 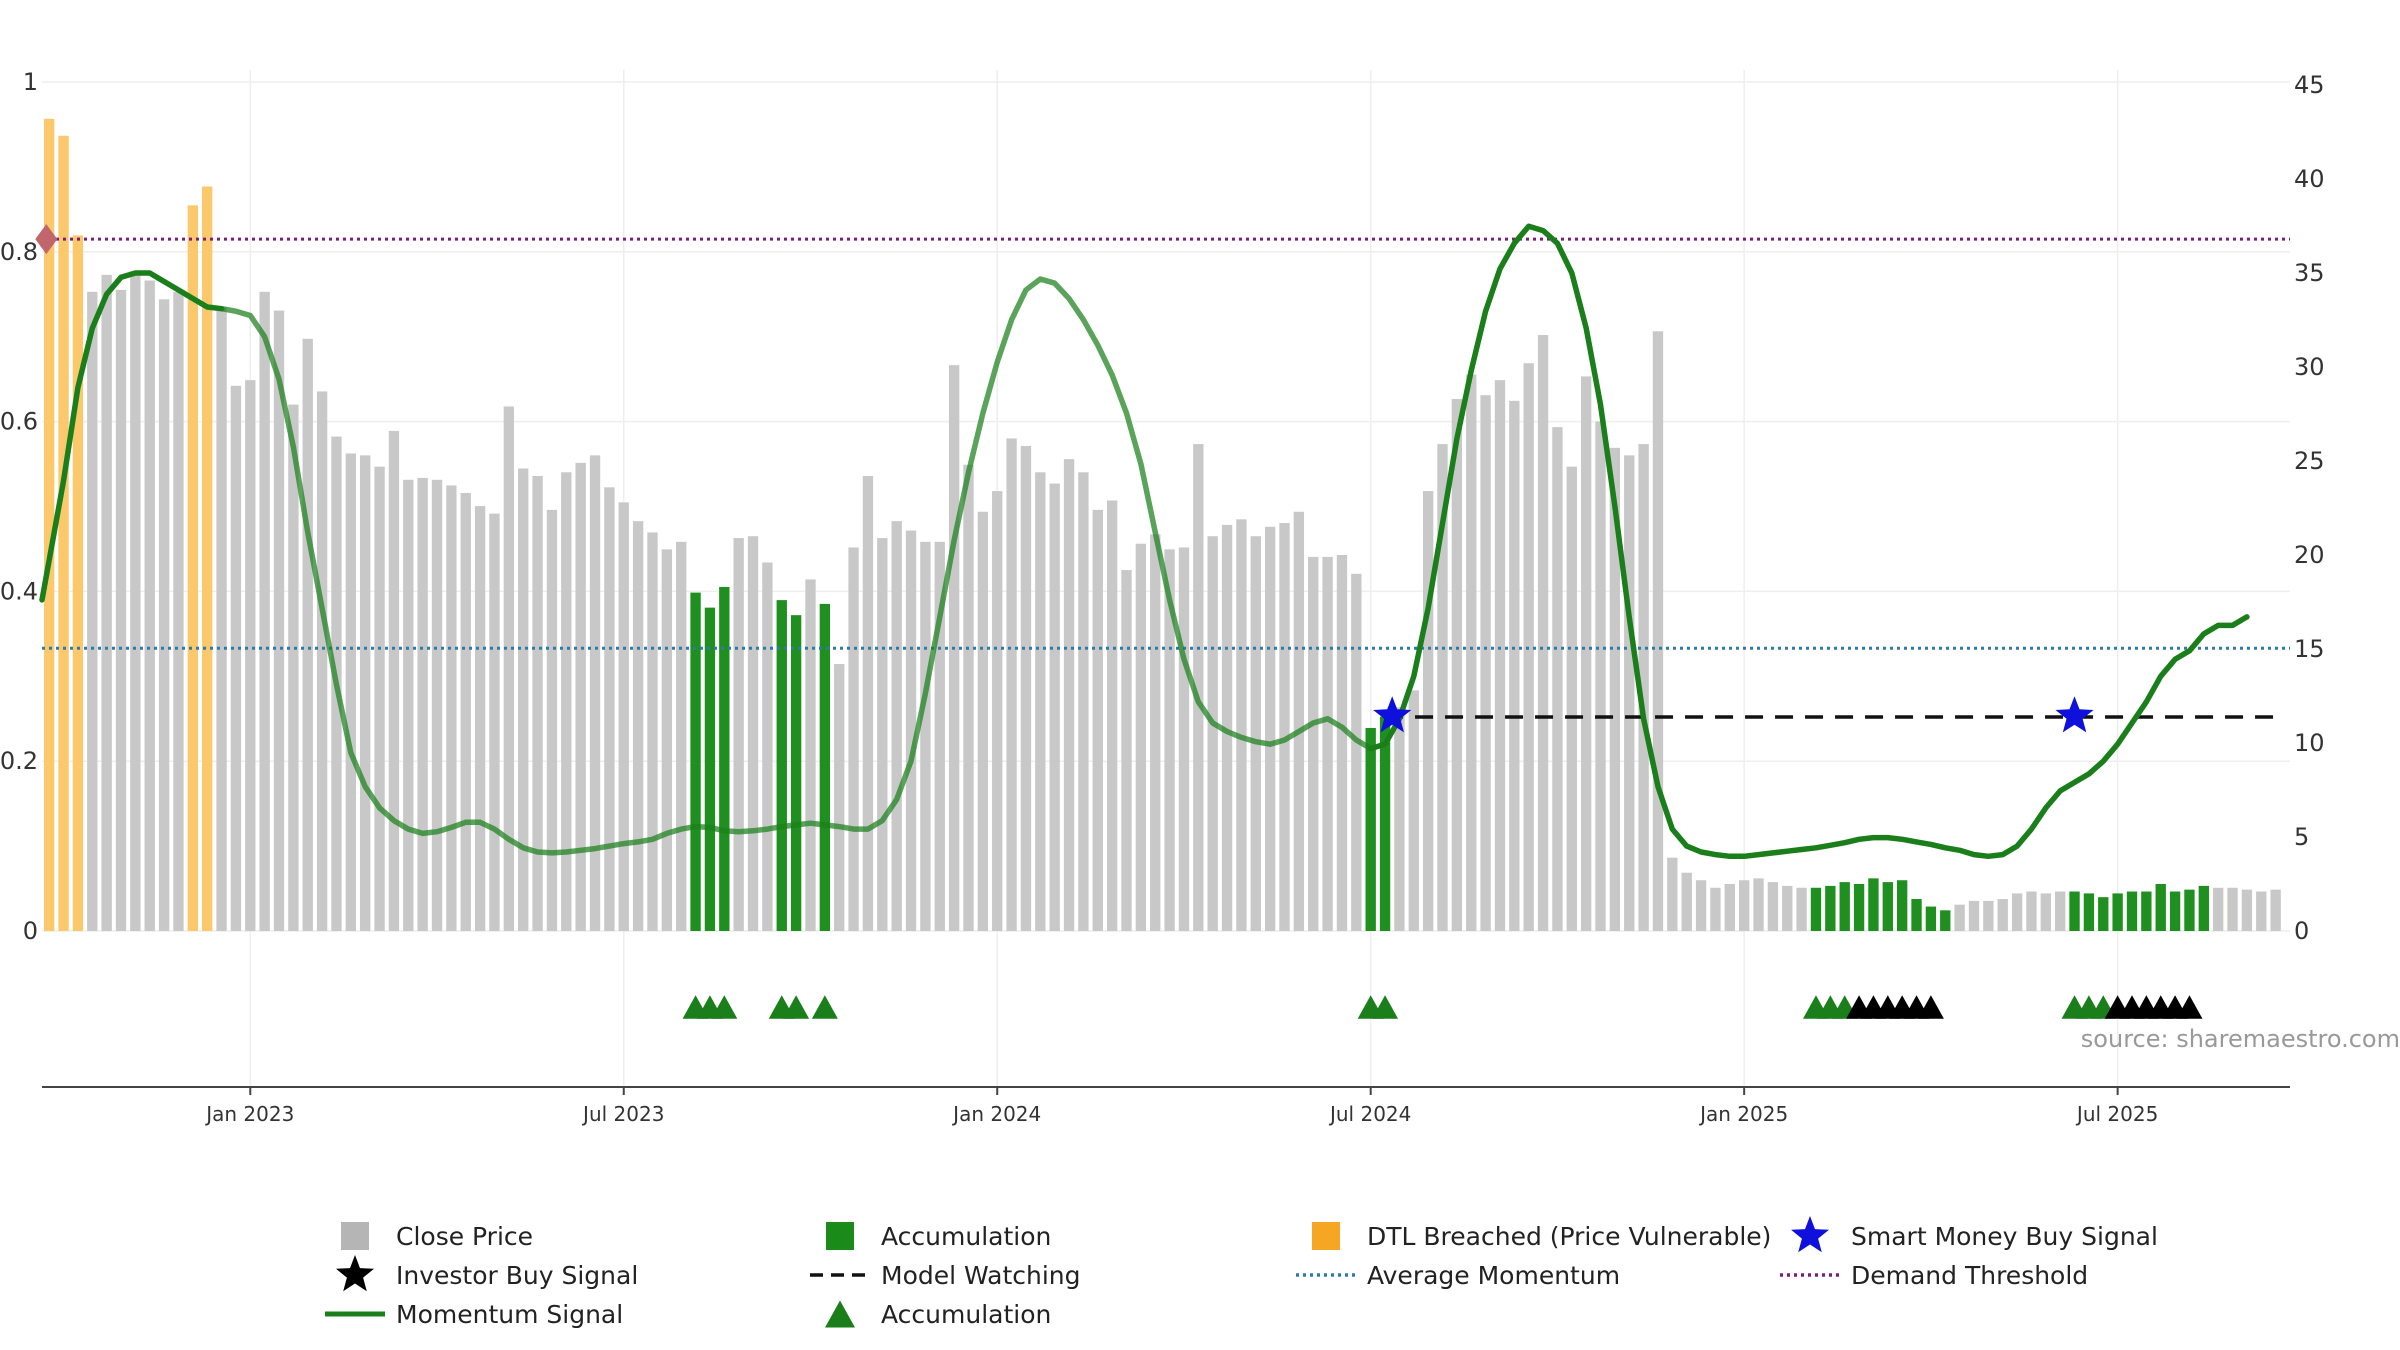 What do you see at coordinates (1743, 1114) in the screenshot?
I see `x-tick-label: Jan 2025` at bounding box center [1743, 1114].